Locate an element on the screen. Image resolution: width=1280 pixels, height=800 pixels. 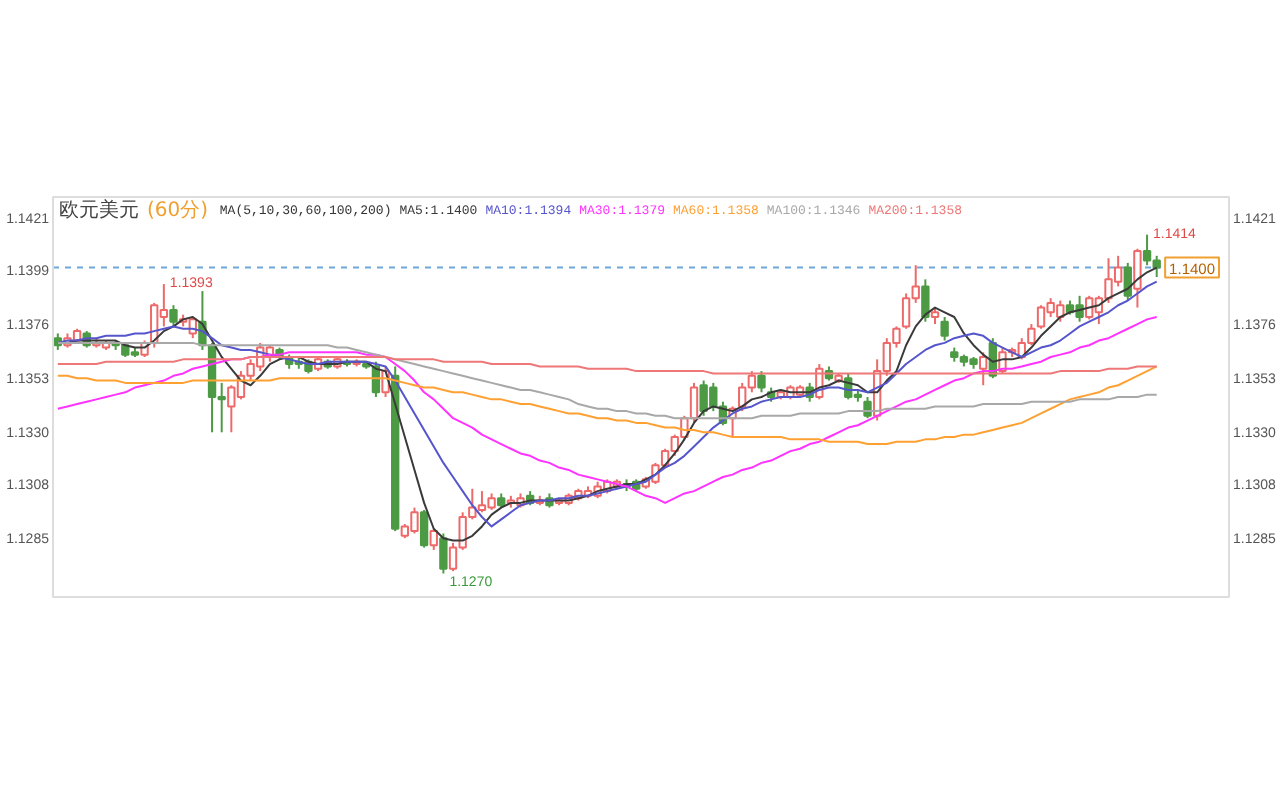
chart-title: 欧元美元 is located at coordinates (99, 210).